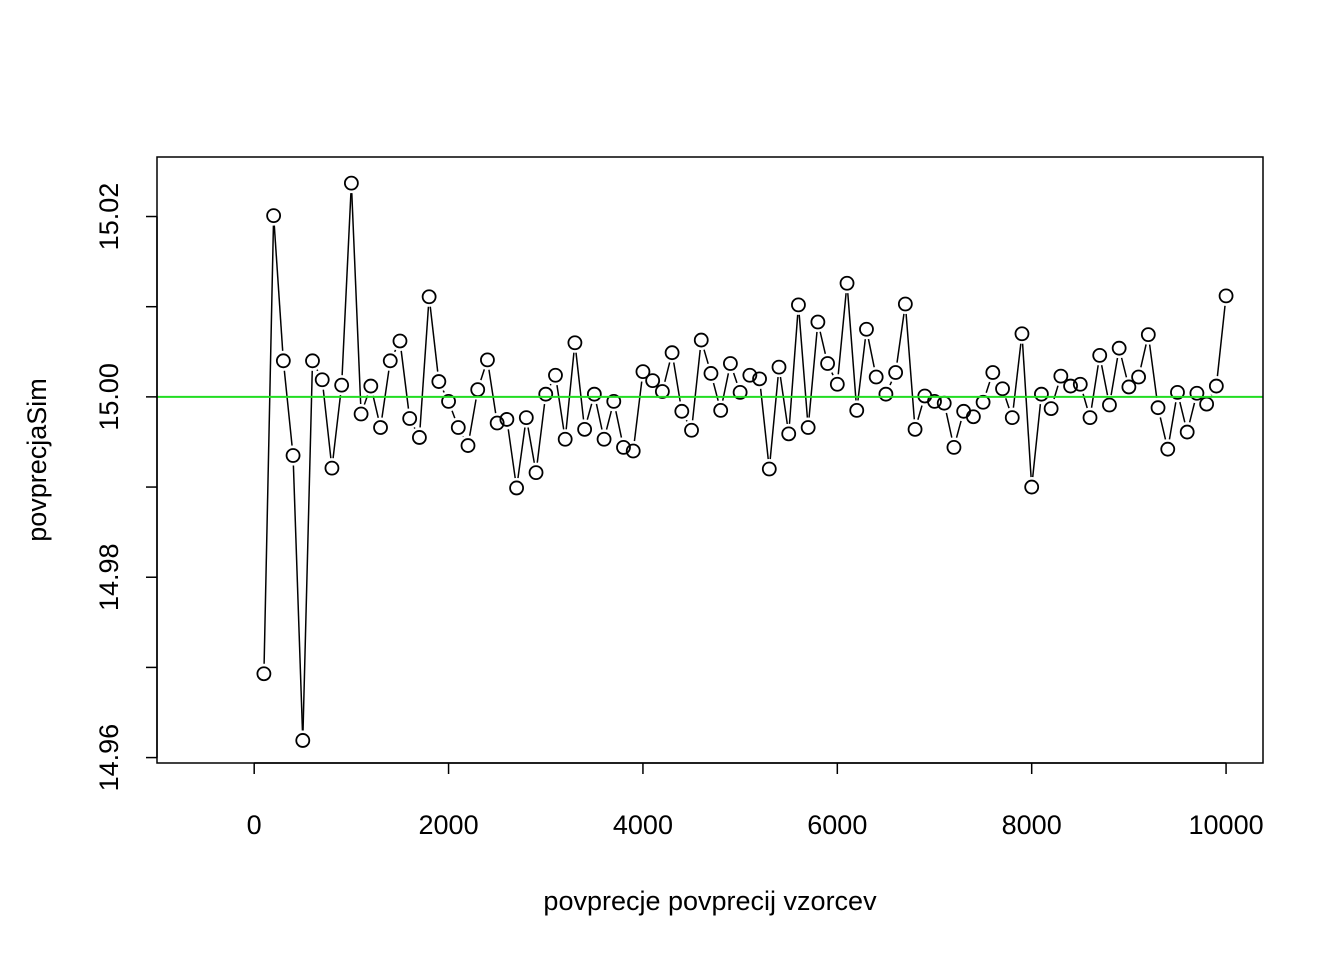  I want to click on x-tick-label: 6000, so click(837, 825).